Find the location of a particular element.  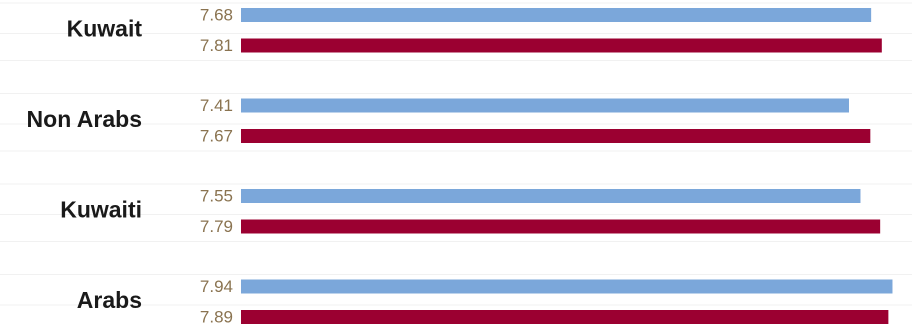

value-label: 7.67 is located at coordinates (216, 135).